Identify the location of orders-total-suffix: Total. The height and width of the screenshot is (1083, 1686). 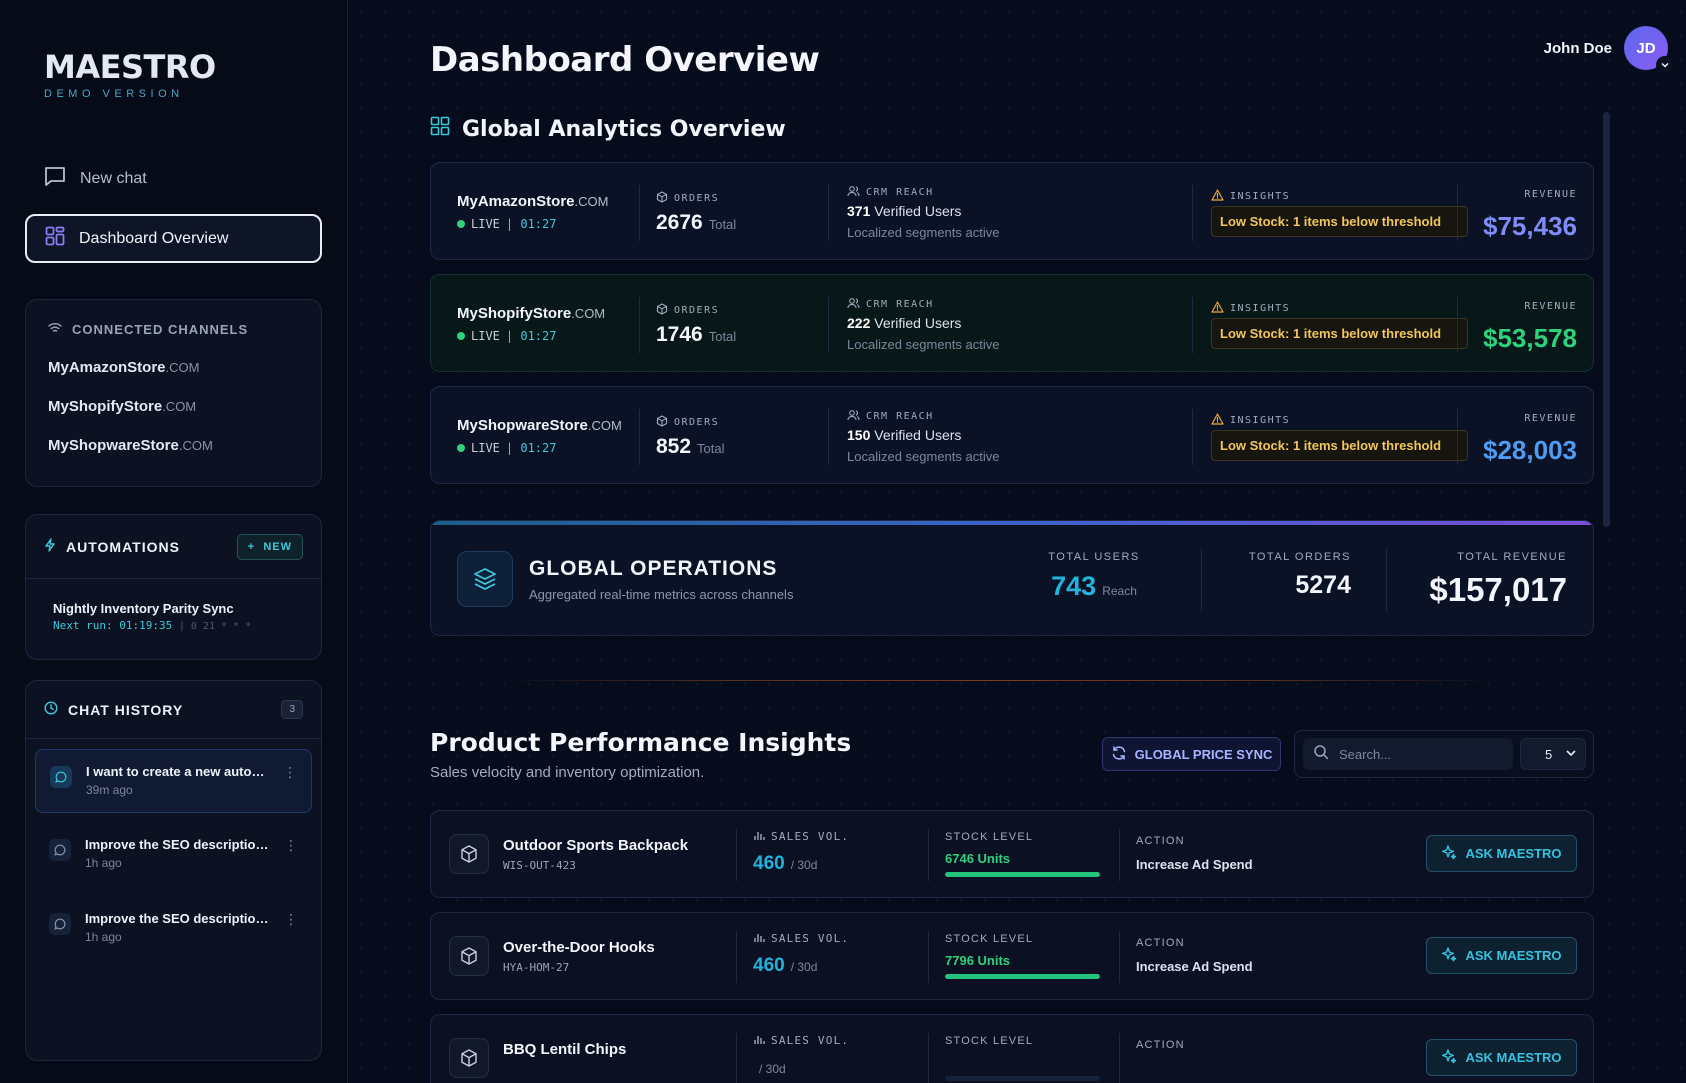
(722, 224).